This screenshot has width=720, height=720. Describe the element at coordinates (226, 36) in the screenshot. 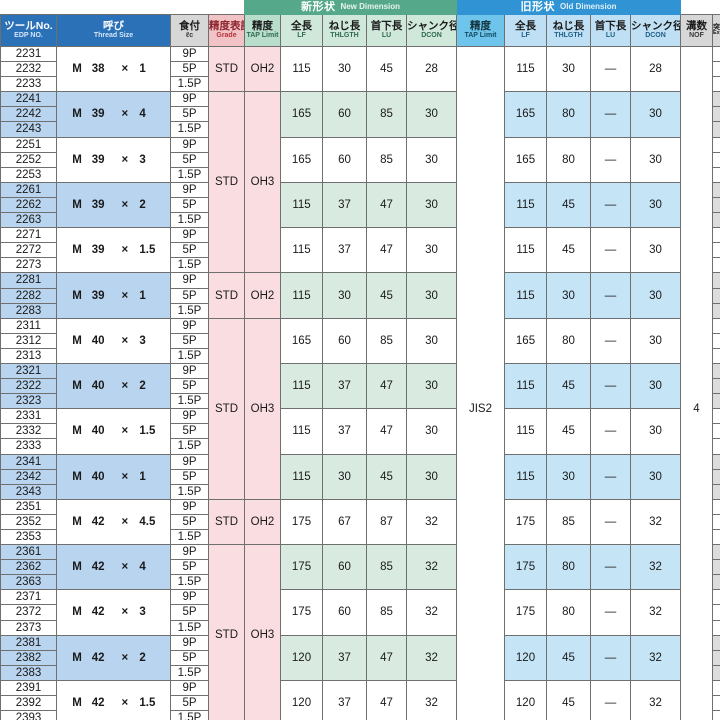

I see `col-header-grade-en: Grade` at that location.